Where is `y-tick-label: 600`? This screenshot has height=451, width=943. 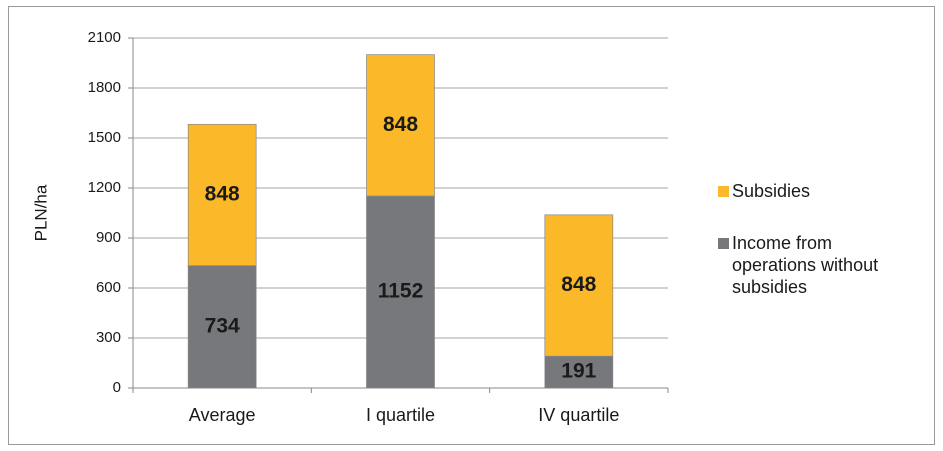 y-tick-label: 600 is located at coordinates (108, 287).